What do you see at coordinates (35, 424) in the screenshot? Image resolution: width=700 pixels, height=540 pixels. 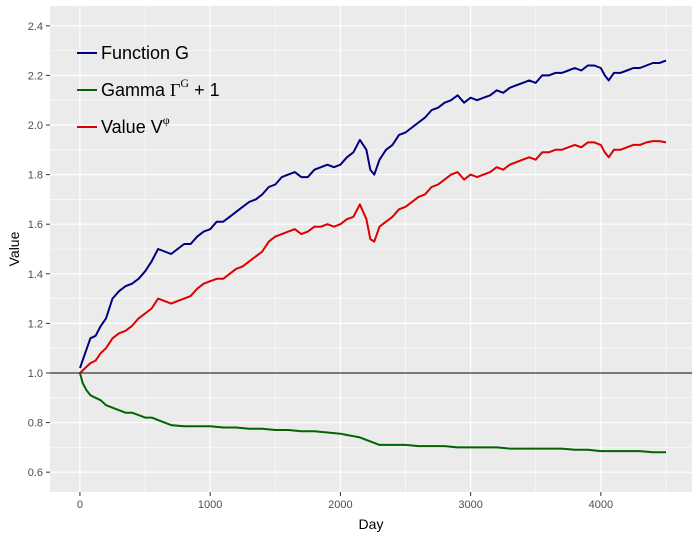 I see `y-tick-label: 0.8` at bounding box center [35, 424].